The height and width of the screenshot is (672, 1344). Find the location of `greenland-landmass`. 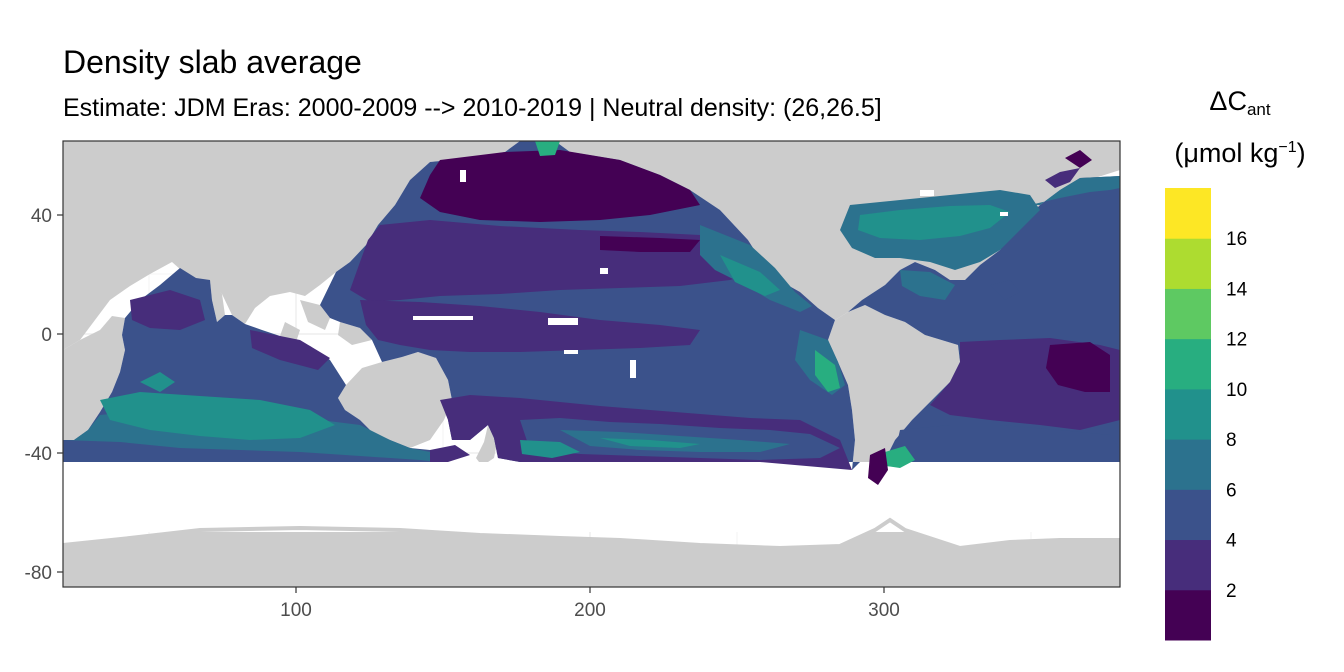

greenland-landmass is located at coordinates (1090, 158).